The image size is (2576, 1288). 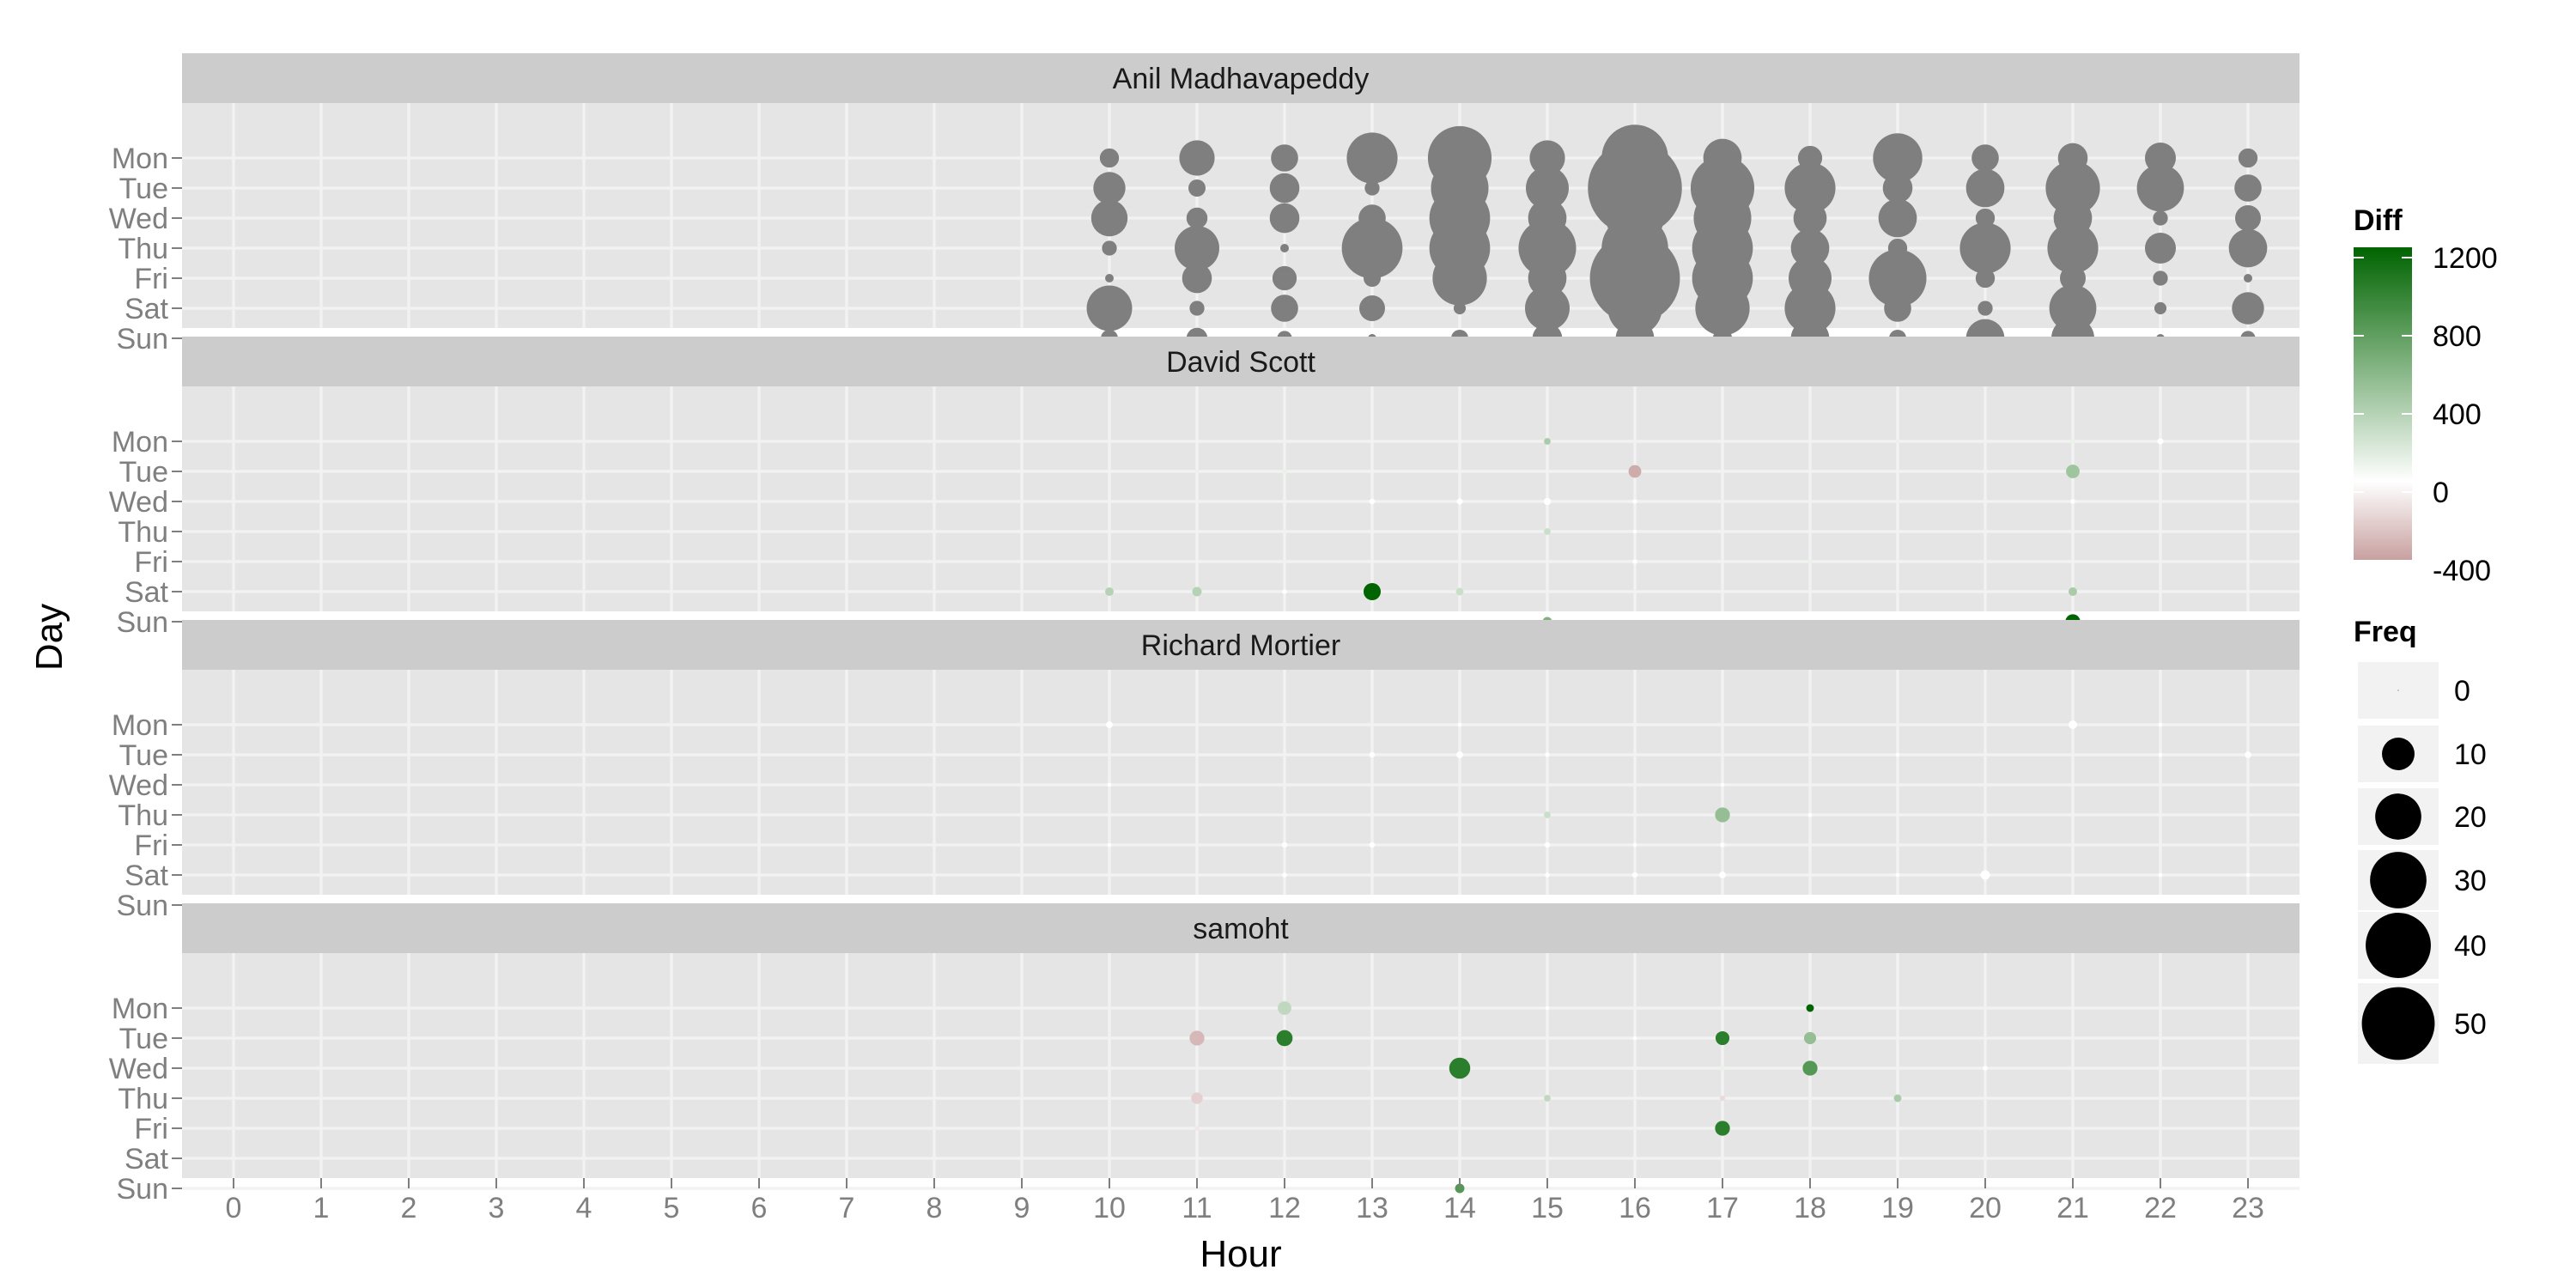 What do you see at coordinates (2470, 881) in the screenshot?
I see `freq-legend-label: 30` at bounding box center [2470, 881].